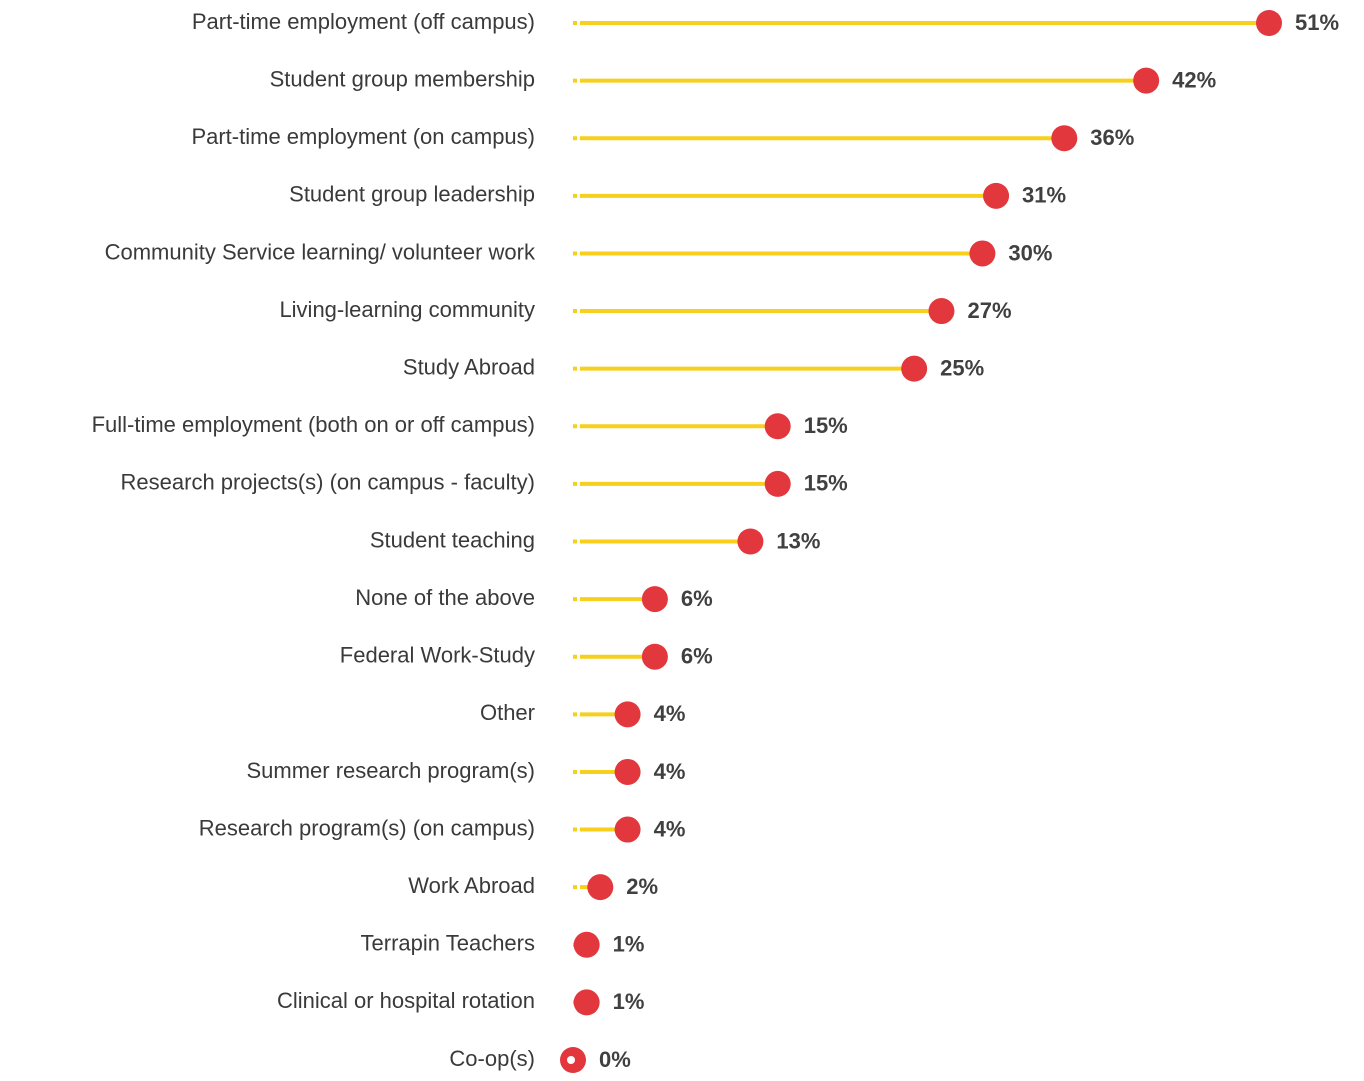 This screenshot has height=1081, width=1364. I want to click on category-label: Terrapin Teachers, so click(448, 943).